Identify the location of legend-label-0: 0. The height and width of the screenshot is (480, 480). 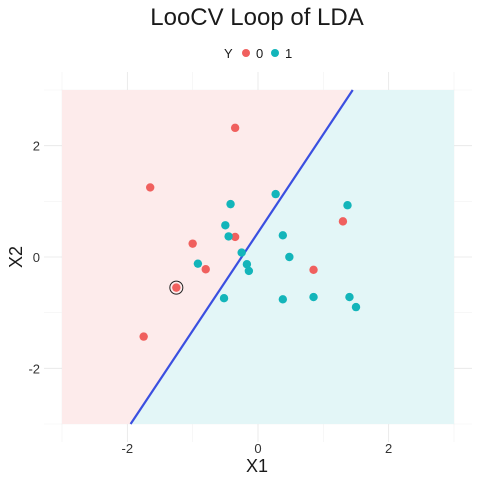
(259, 53).